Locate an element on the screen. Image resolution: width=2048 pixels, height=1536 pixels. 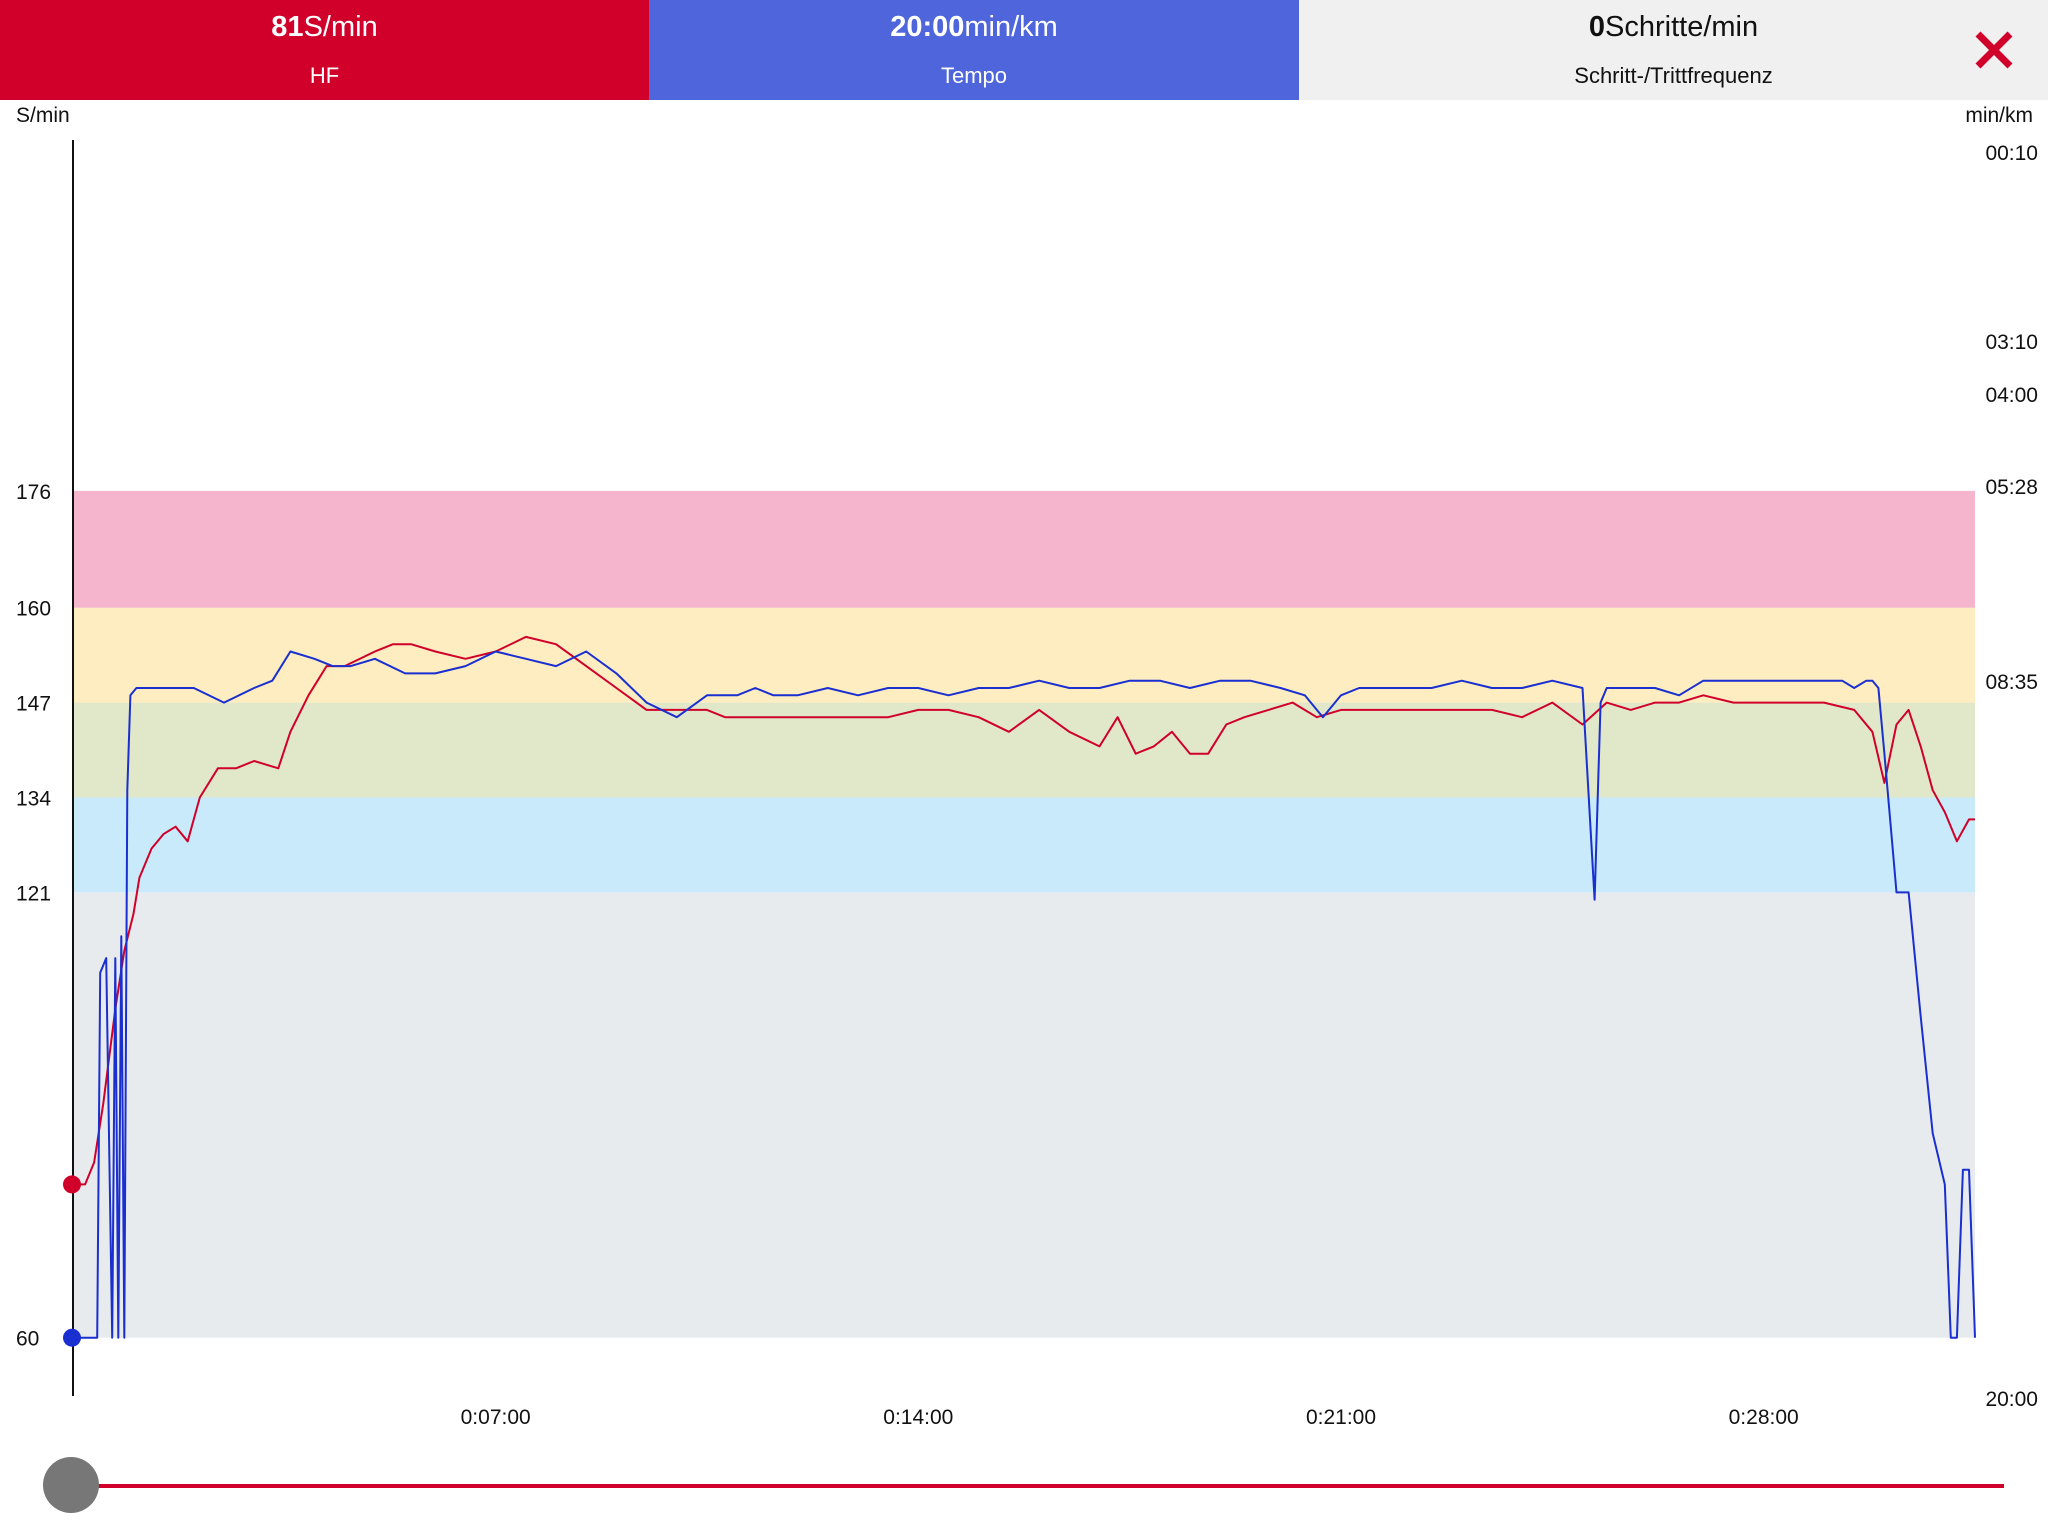
tempo-metric-tab: 20:00min/km Tempo is located at coordinates (974, 50).